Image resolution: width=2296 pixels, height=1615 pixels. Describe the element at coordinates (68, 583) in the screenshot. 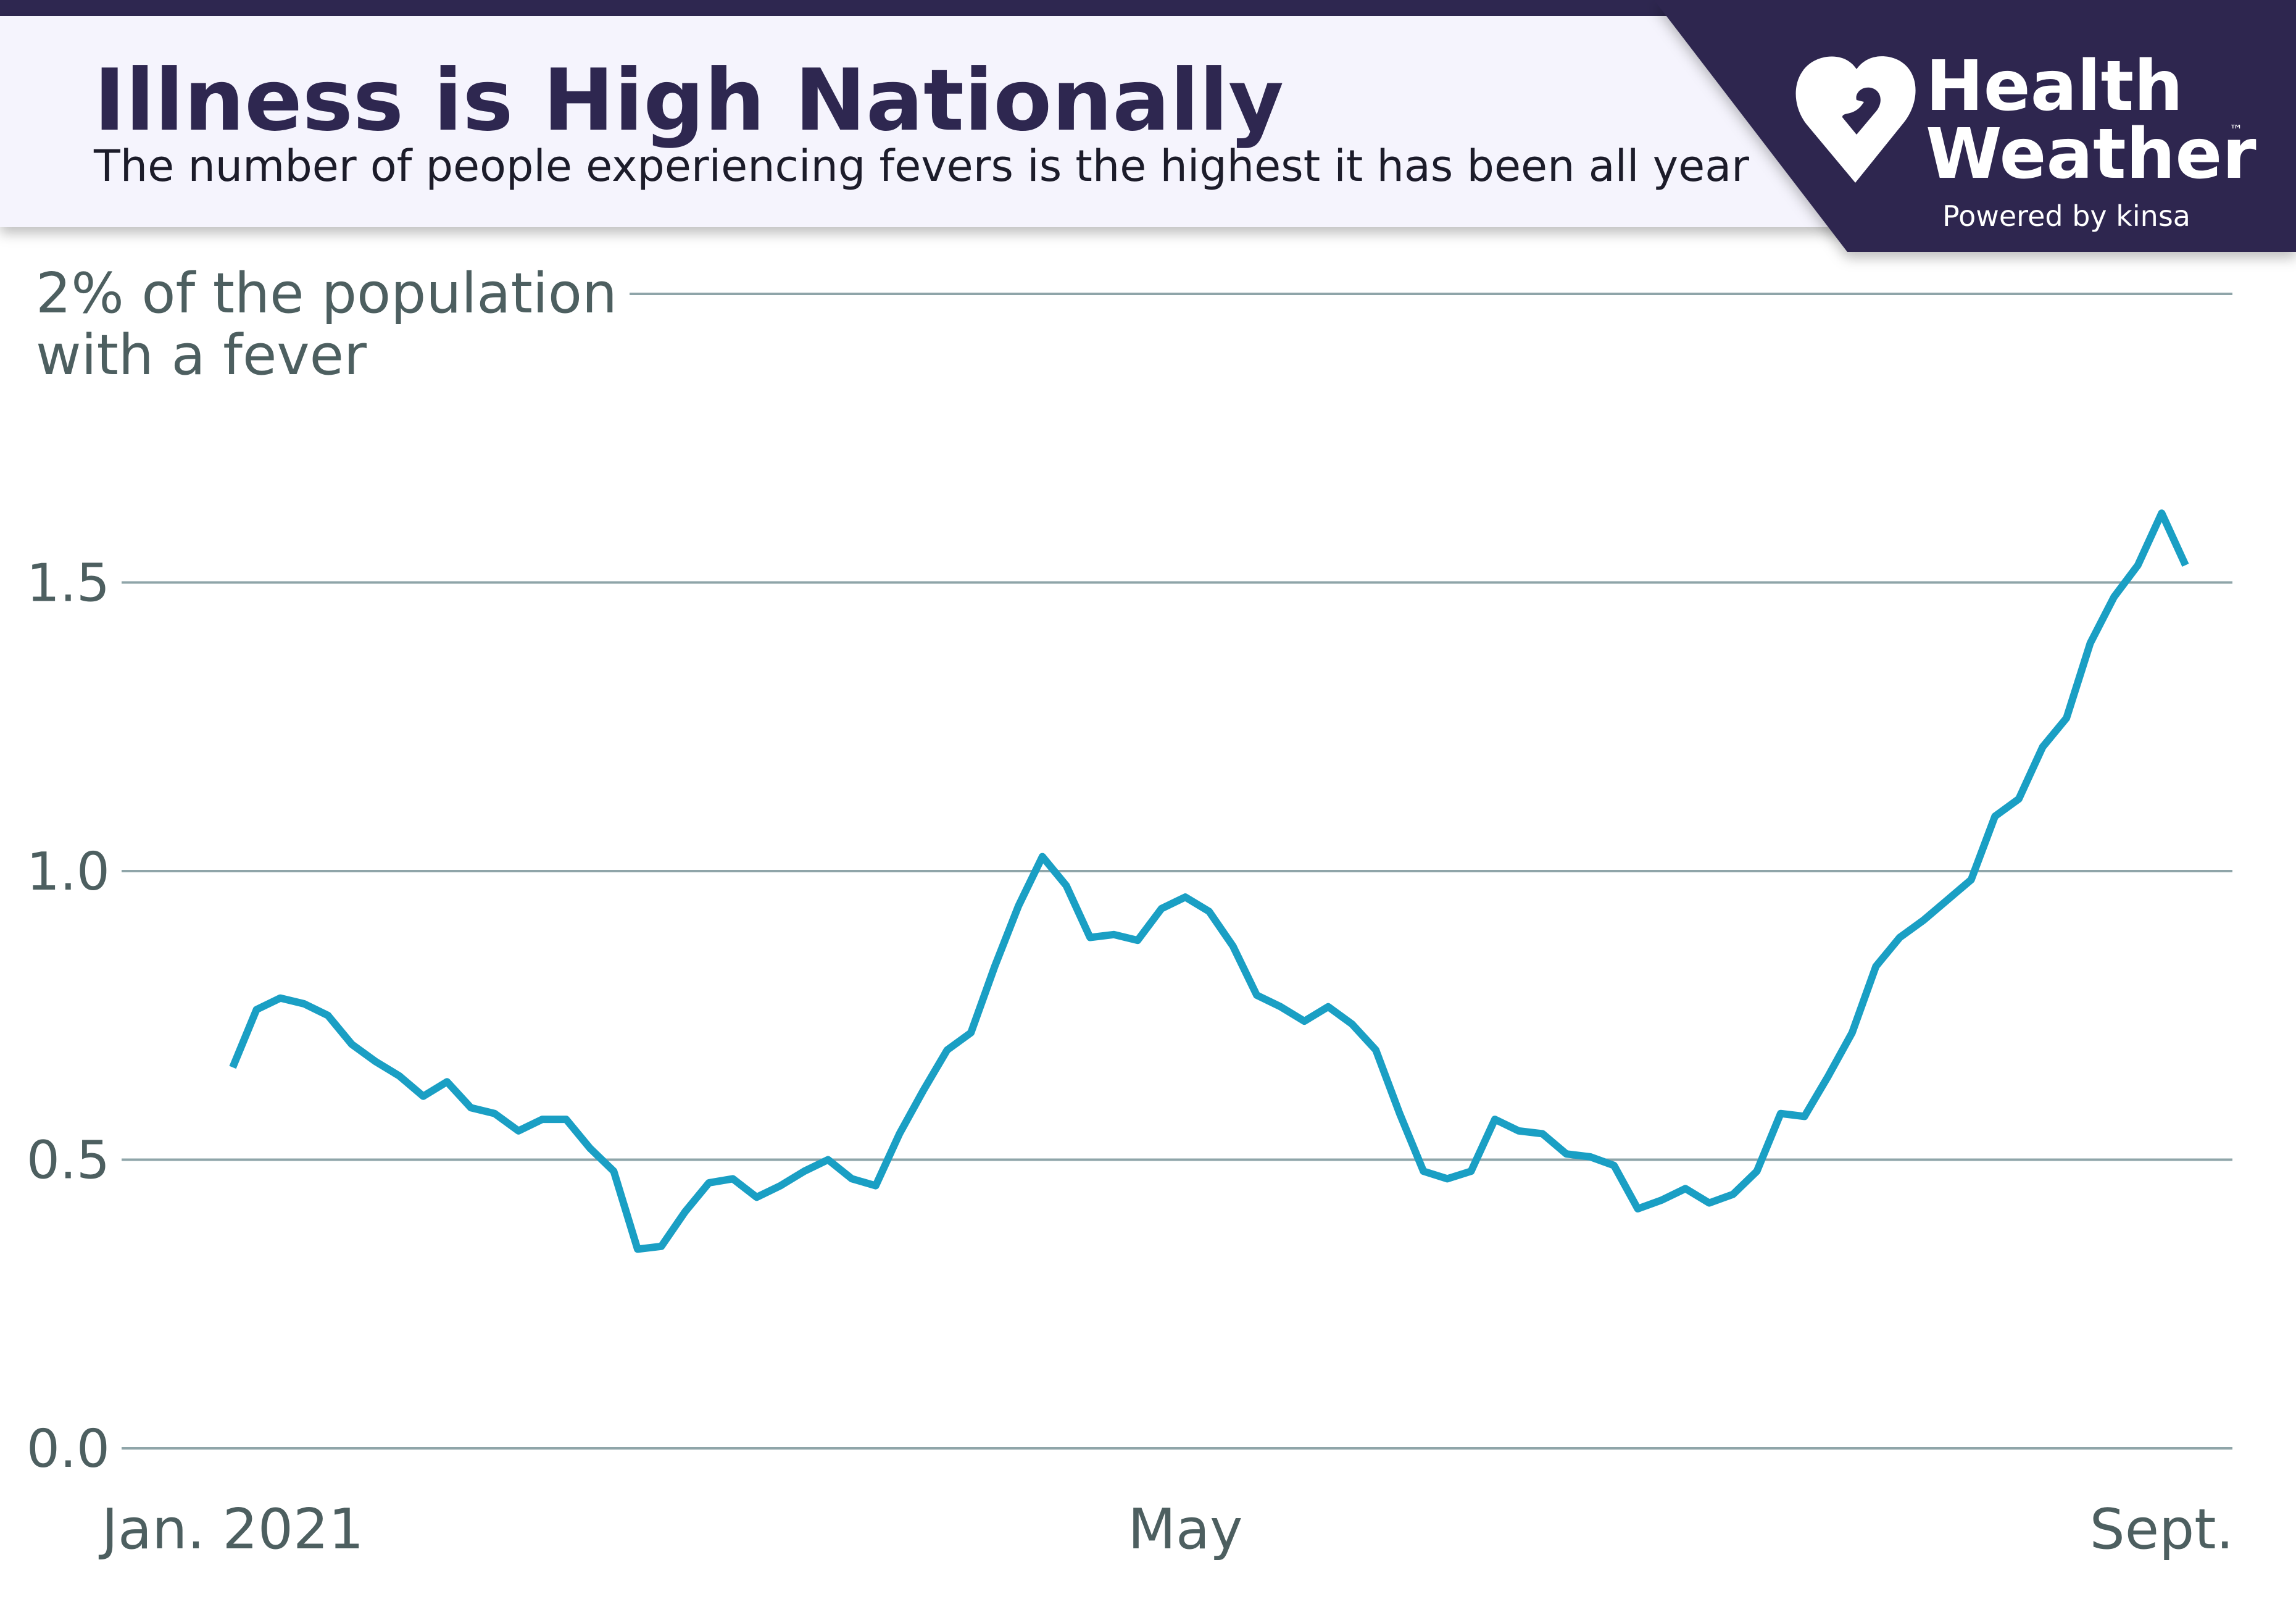

I see `y-tick-label: 1.5` at that location.